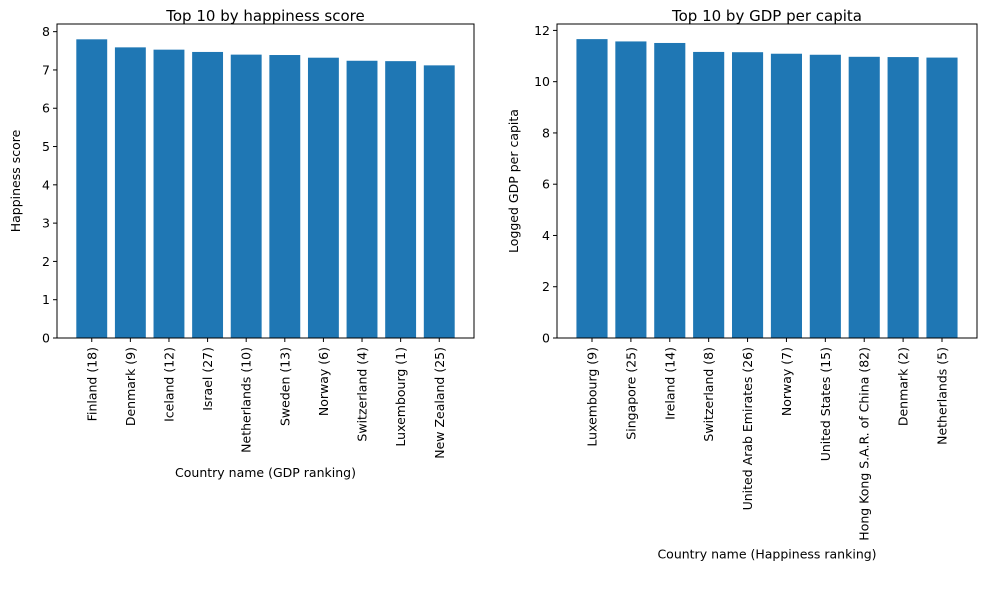 The image size is (988, 592). What do you see at coordinates (246, 400) in the screenshot?
I see `x-tick-label-netherlands-10: Netherlands (10)` at bounding box center [246, 400].